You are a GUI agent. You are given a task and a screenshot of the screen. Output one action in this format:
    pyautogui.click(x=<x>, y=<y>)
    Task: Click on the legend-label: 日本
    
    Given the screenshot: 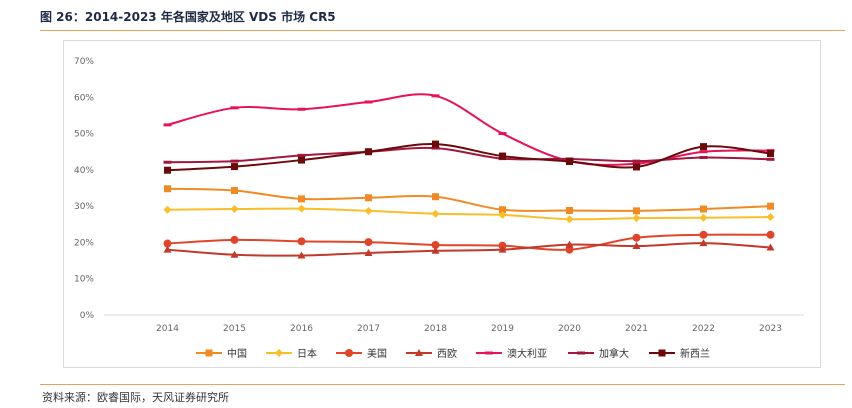 What is the action you would take?
    pyautogui.click(x=307, y=353)
    